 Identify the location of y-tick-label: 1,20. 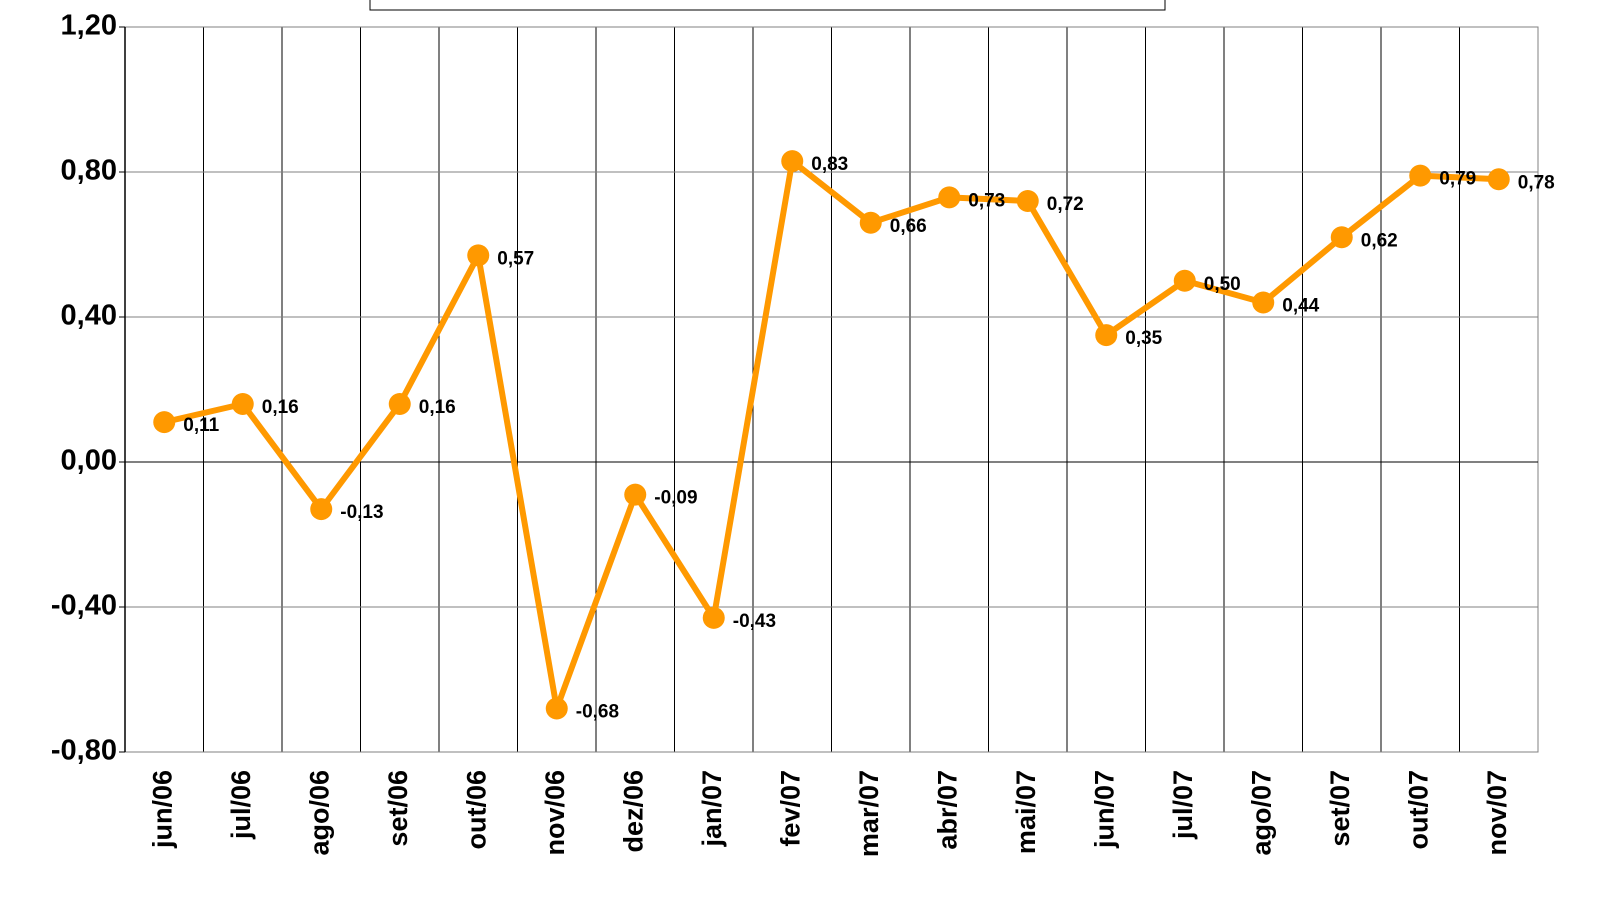
(89, 26).